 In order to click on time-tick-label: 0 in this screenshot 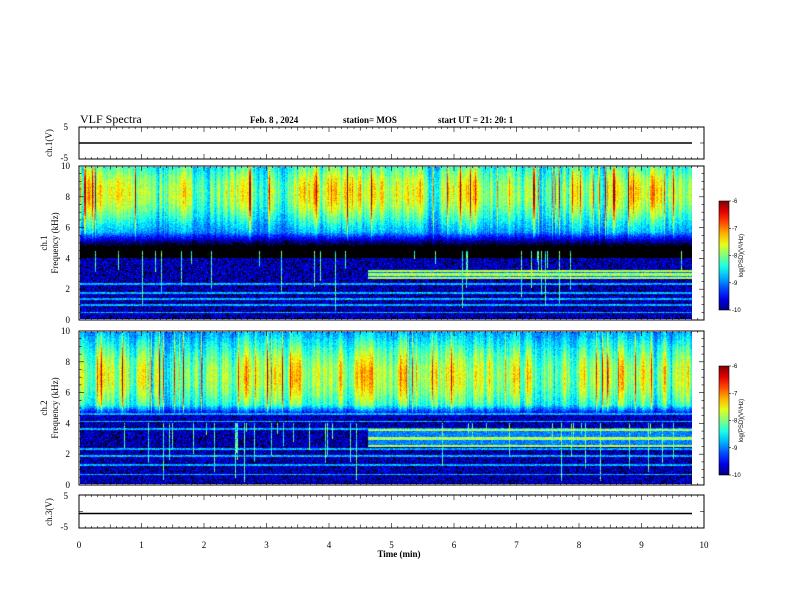, I will do `click(79, 545)`.